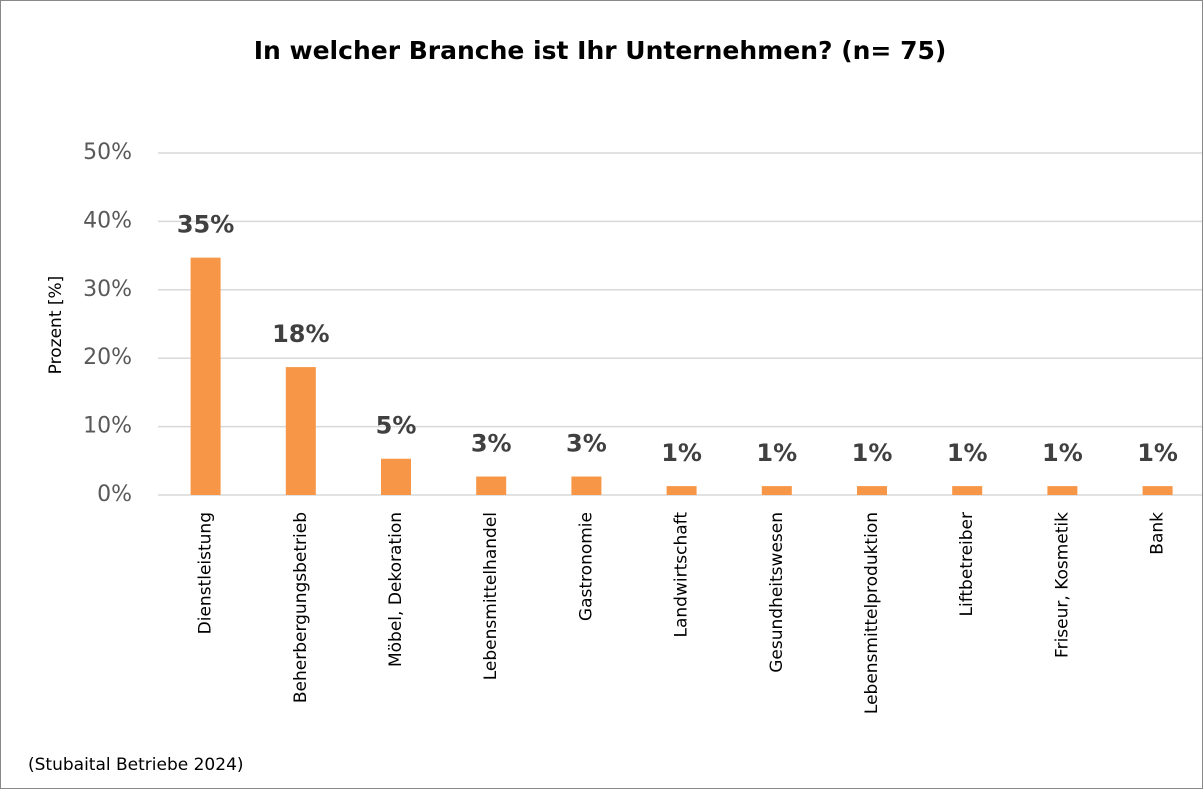 Image resolution: width=1203 pixels, height=789 pixels. Describe the element at coordinates (1062, 585) in the screenshot. I see `x-tick-label: Friseur, Kosmetik` at that location.